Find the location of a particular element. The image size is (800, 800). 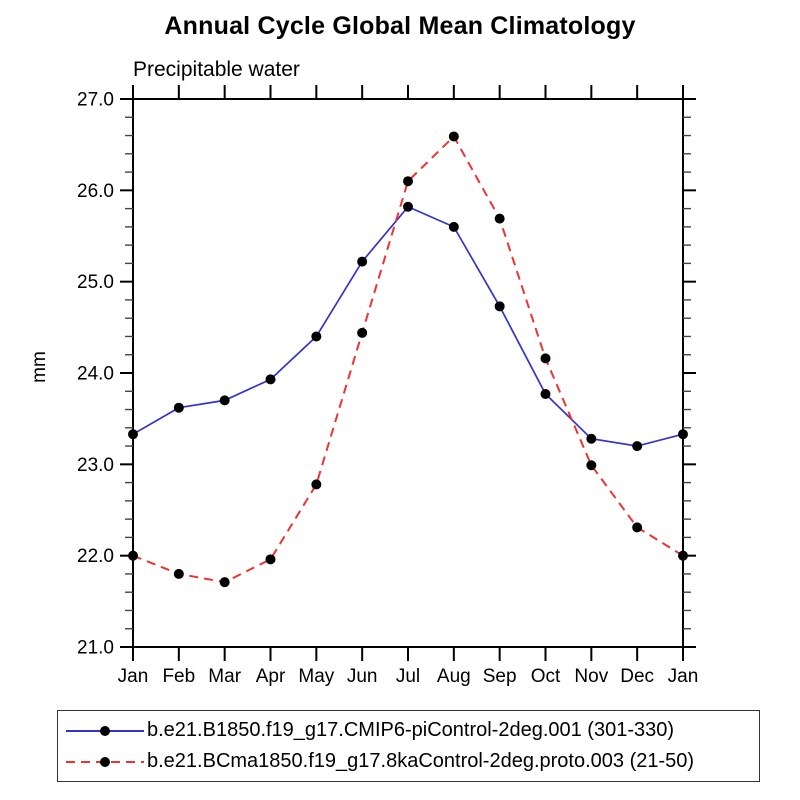

x-tick-label: Jul is located at coordinates (408, 676).